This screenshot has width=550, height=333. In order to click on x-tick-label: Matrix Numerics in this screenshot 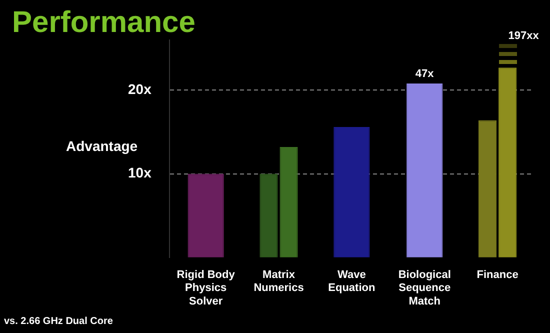, I will do `click(279, 281)`.